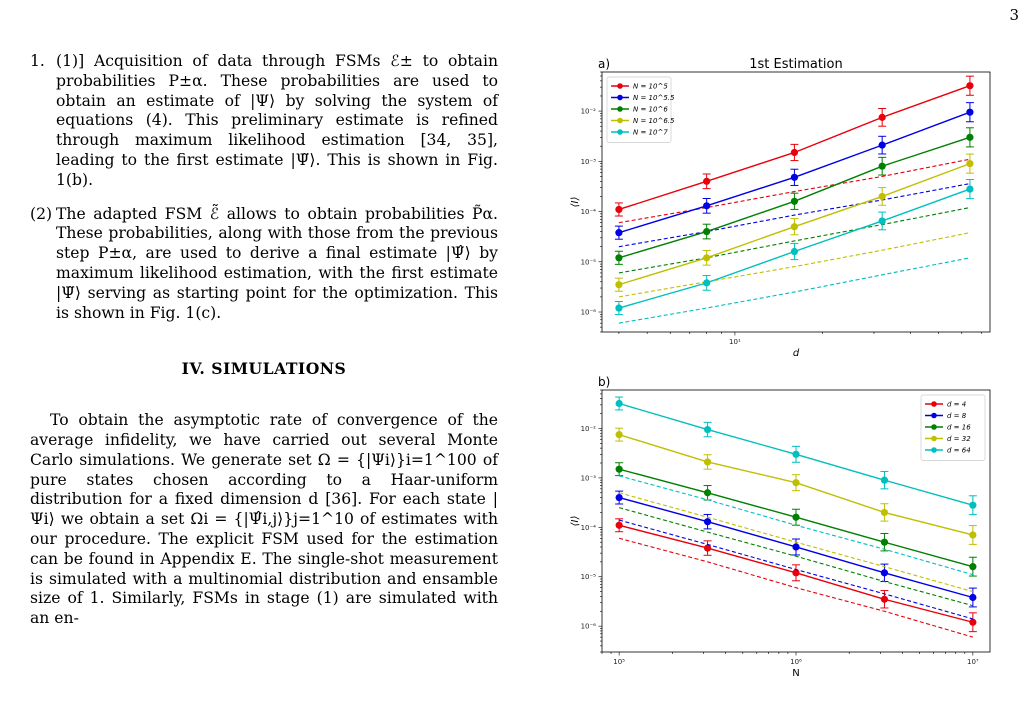  I want to click on legend-label: N = 10^6, so click(650, 110).